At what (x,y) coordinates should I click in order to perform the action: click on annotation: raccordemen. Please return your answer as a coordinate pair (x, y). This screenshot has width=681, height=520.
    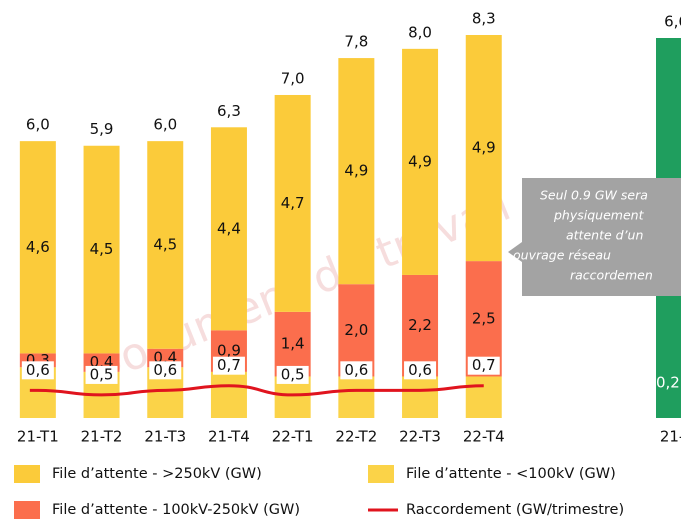
    Looking at the image, I should click on (611, 275).